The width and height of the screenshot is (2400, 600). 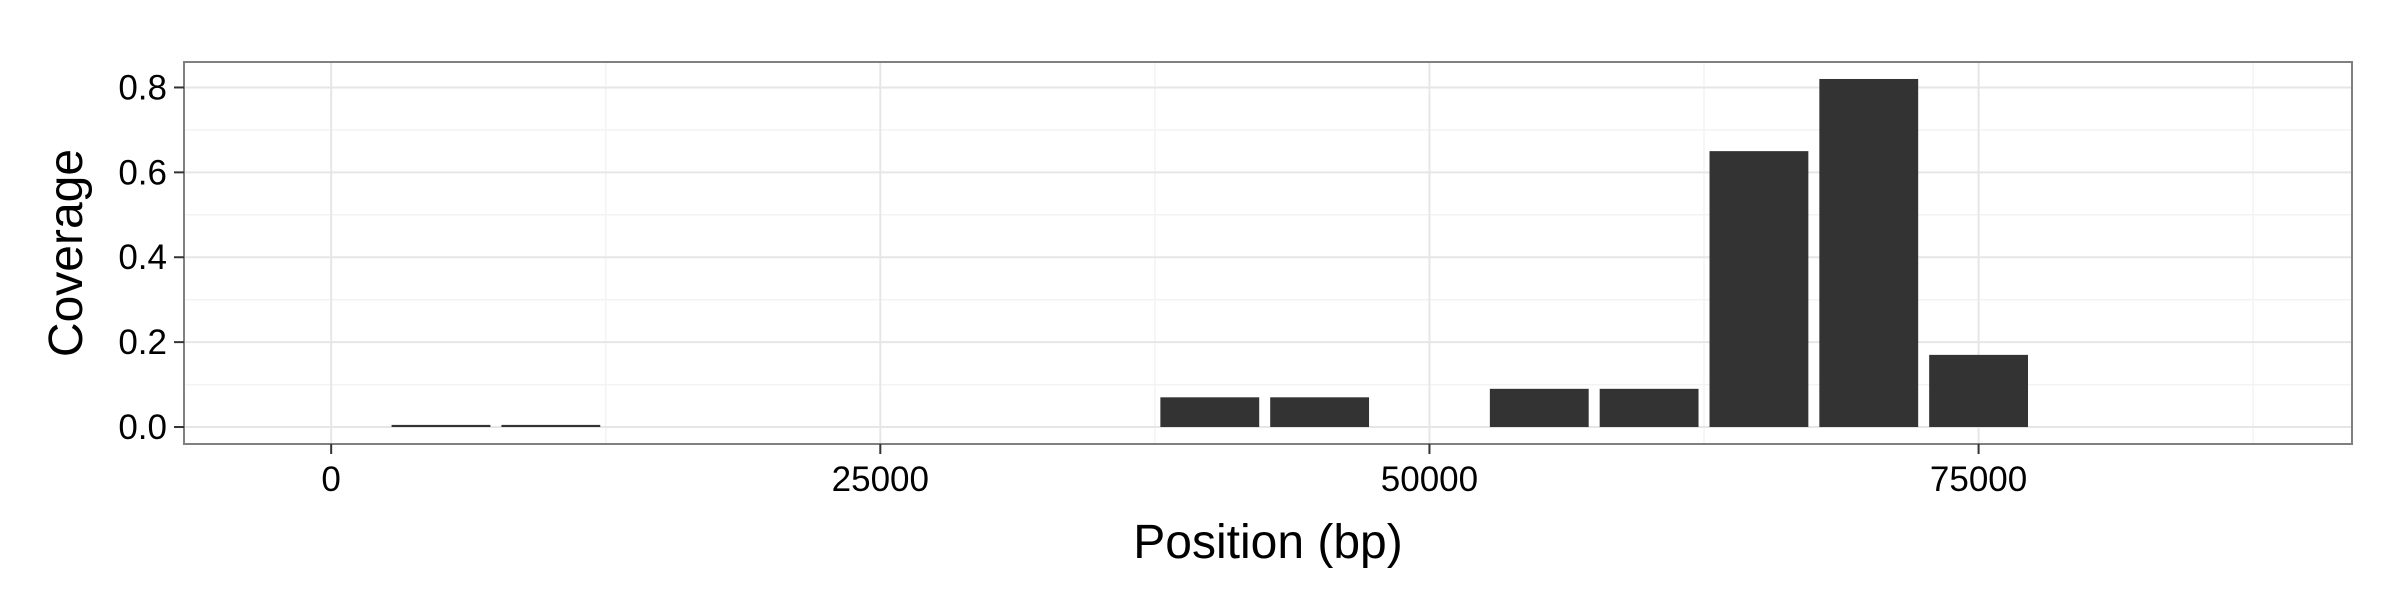 I want to click on y-tick-label: 0.4, so click(x=142, y=257).